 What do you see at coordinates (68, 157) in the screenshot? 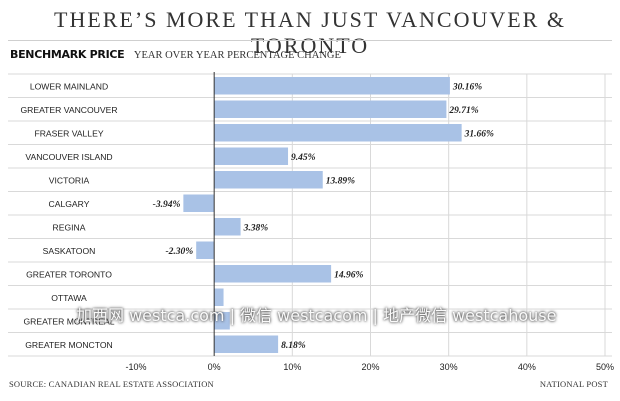
I see `category-label: VANCOUVER ISLAND` at bounding box center [68, 157].